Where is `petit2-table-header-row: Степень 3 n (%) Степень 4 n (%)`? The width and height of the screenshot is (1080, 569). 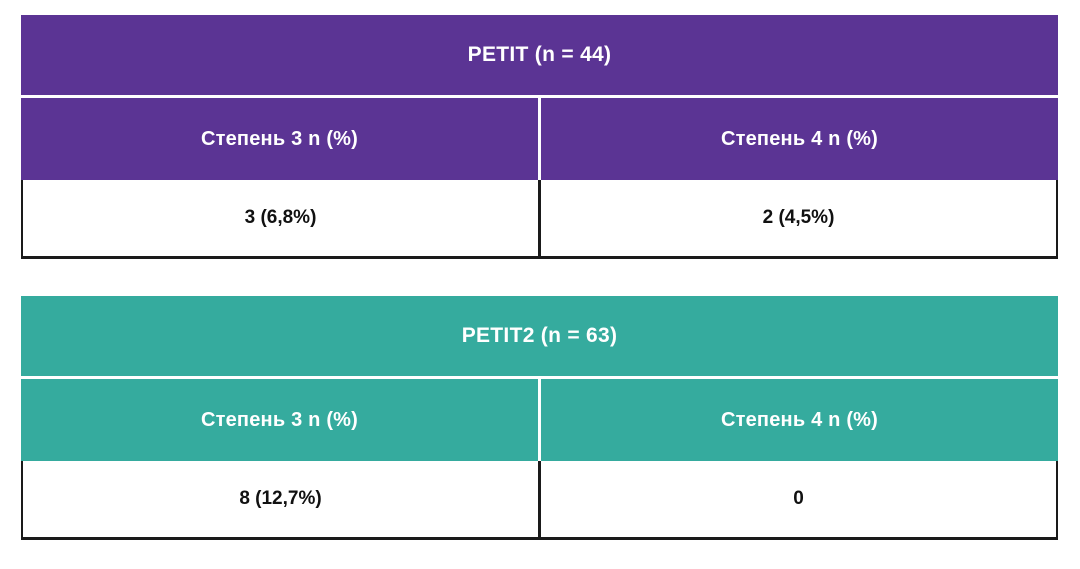
petit2-table-header-row: Степень 3 n (%) Степень 4 n (%) is located at coordinates (539, 420).